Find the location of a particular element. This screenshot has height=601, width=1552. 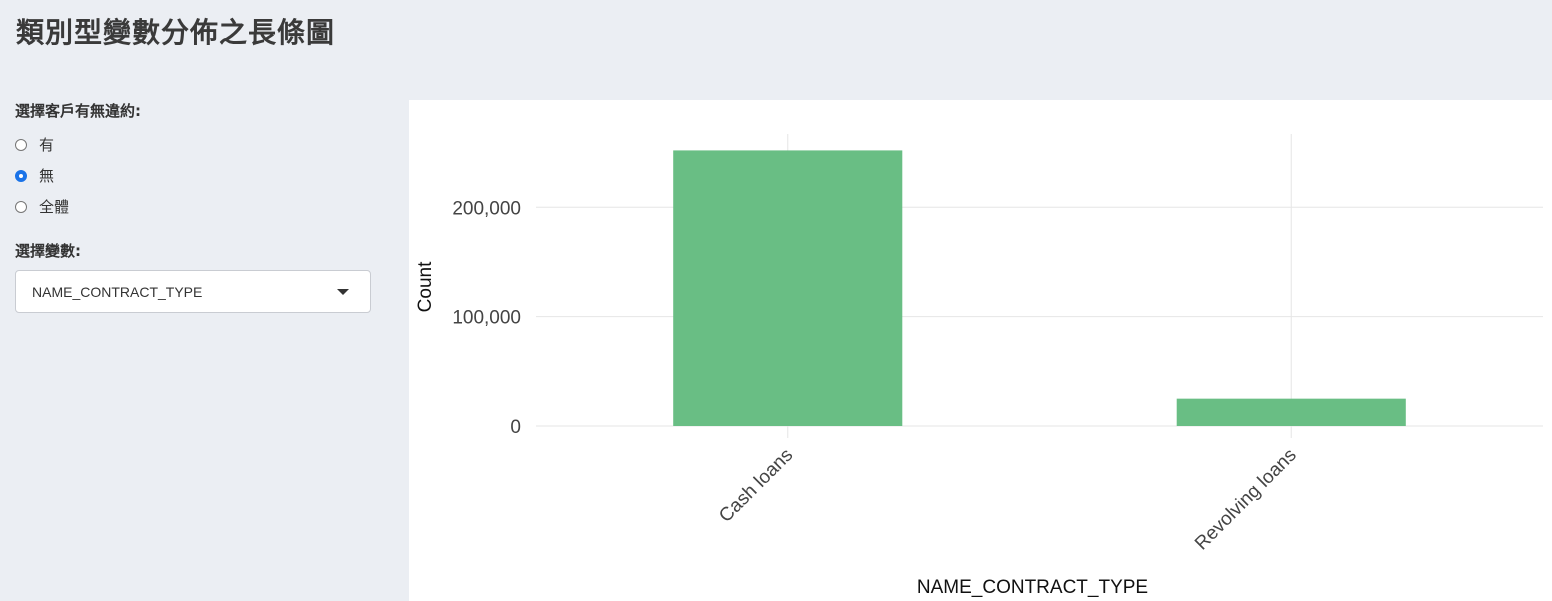

default-filter-radio-group: 有 無 全體 is located at coordinates (193, 175).